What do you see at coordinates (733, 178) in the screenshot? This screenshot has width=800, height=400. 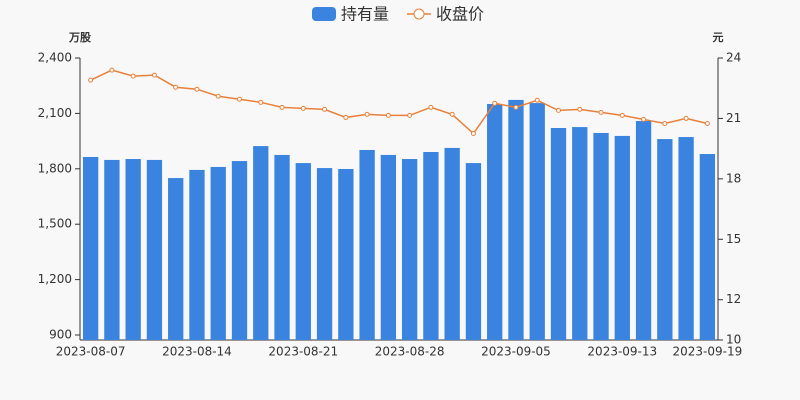 I see `y2-tick-label: 18` at bounding box center [733, 178].